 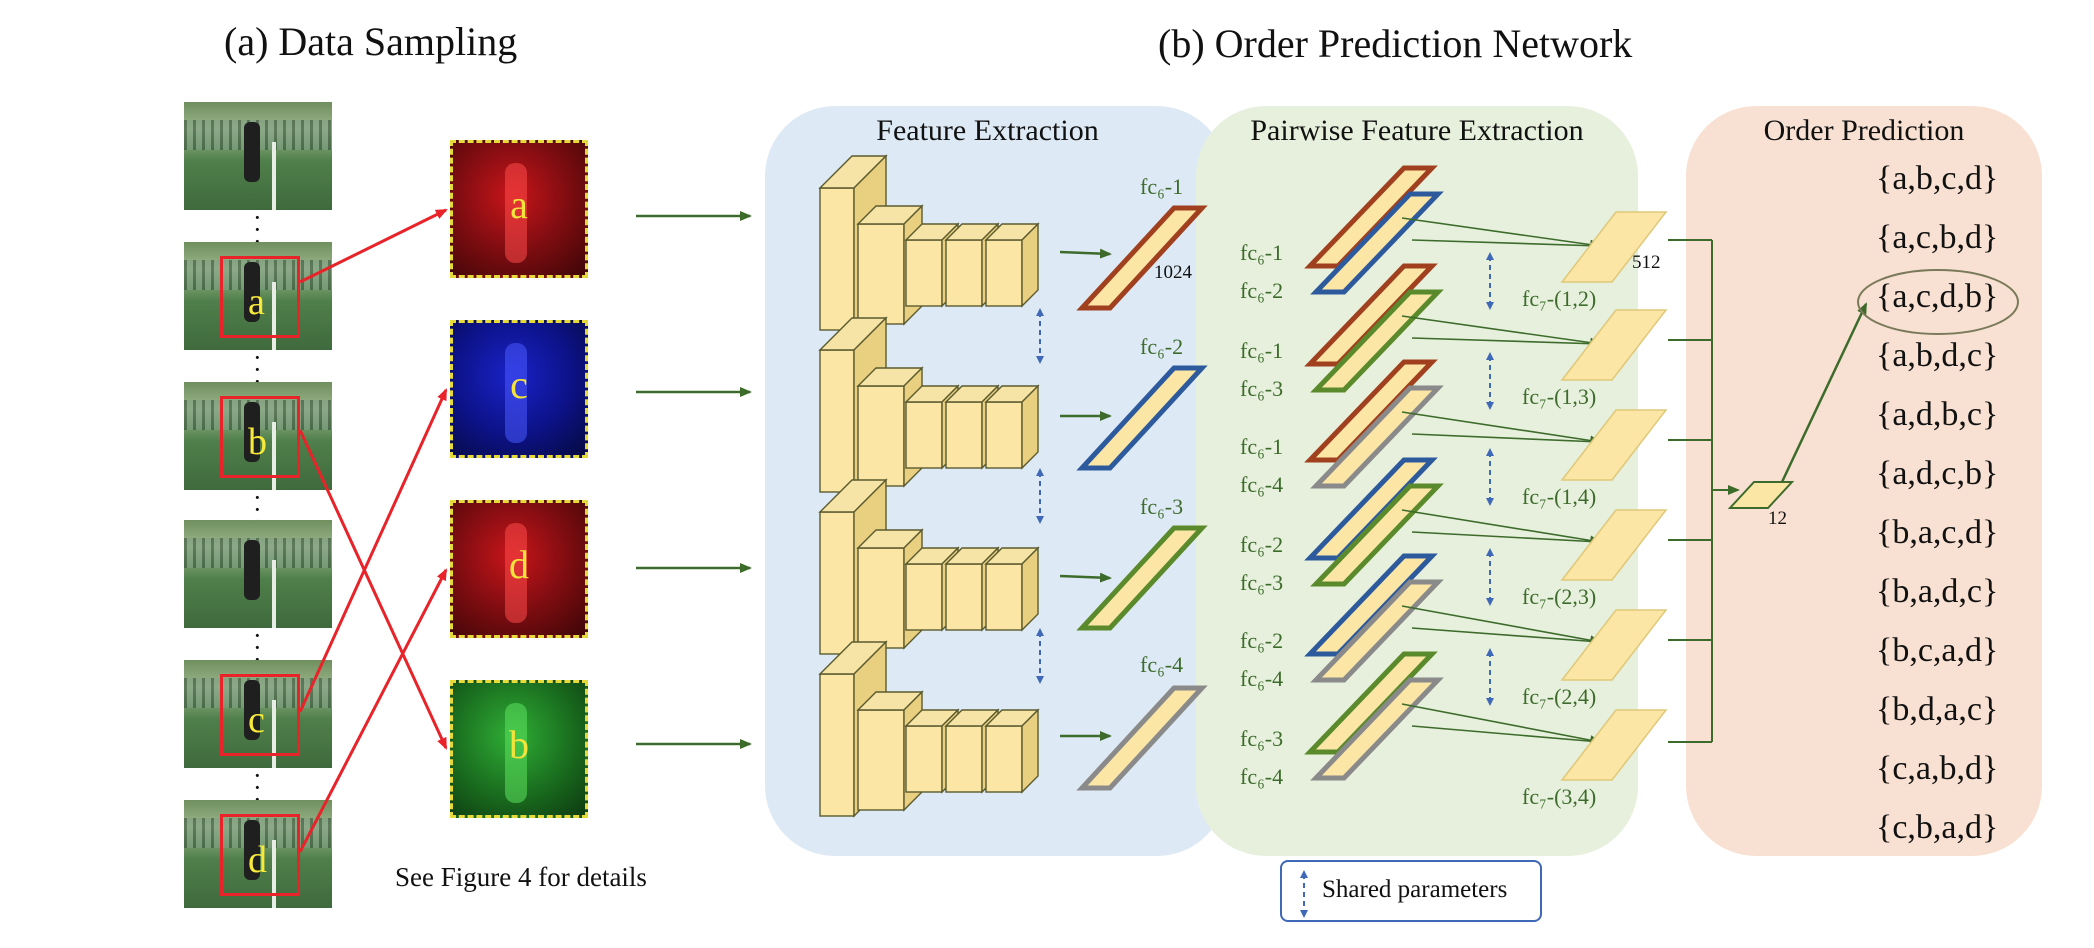 I want to click on video-frame-c: c, so click(x=258, y=714).